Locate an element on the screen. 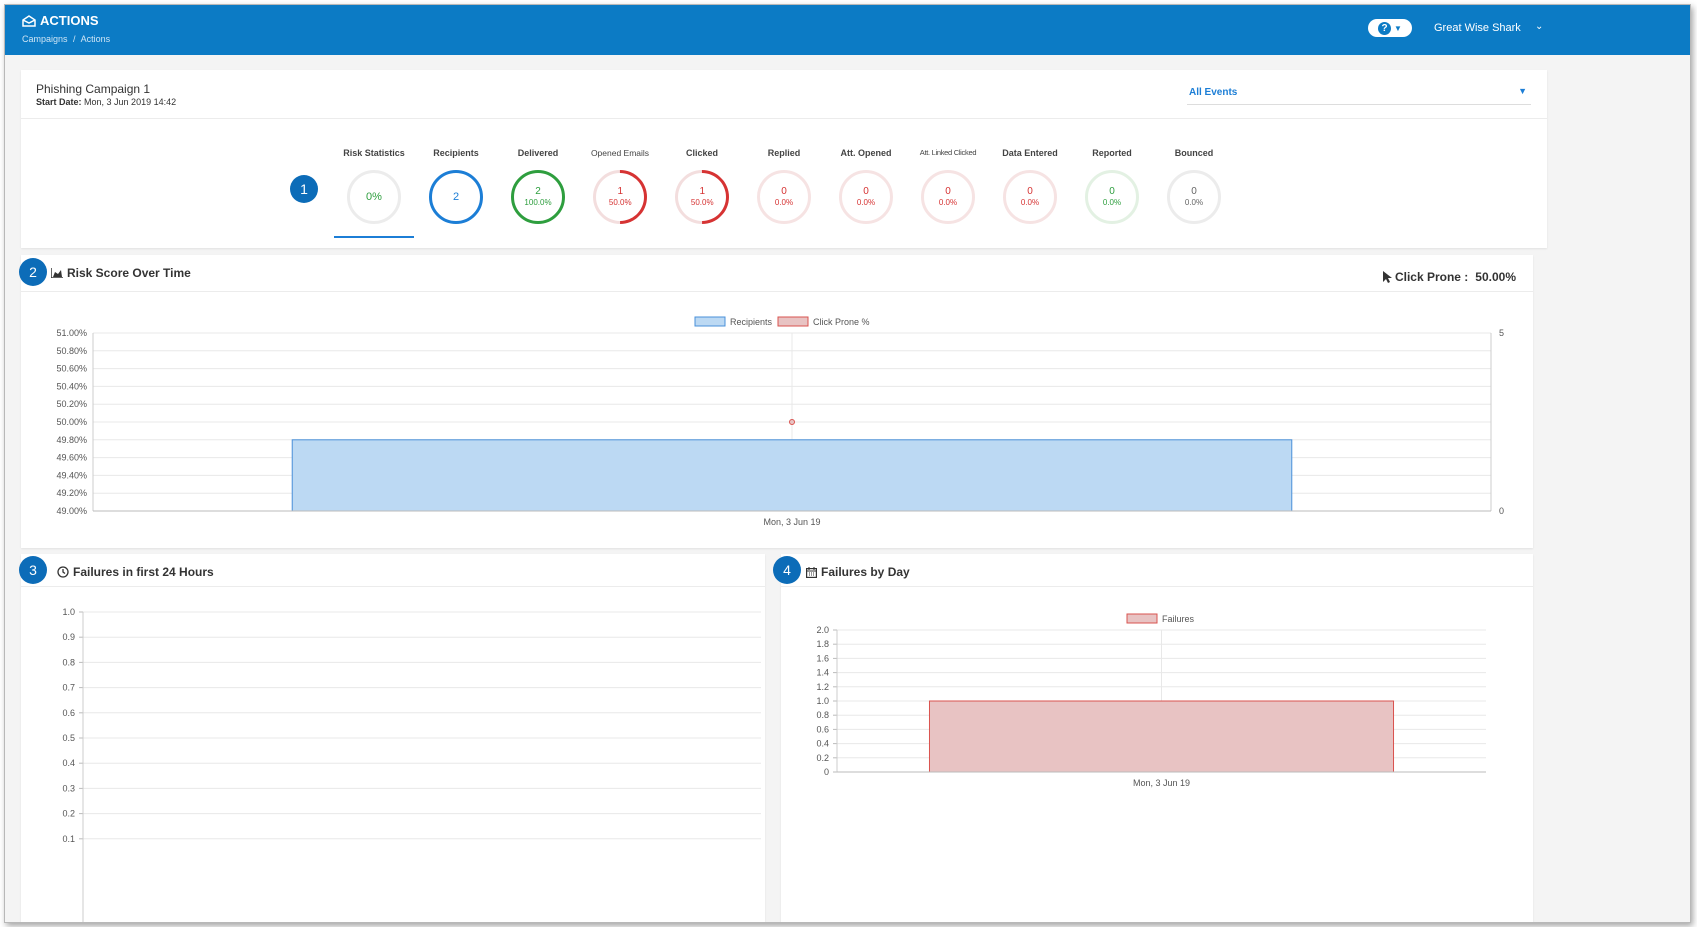 The width and height of the screenshot is (1697, 927). stat-value: 0% is located at coordinates (374, 197).